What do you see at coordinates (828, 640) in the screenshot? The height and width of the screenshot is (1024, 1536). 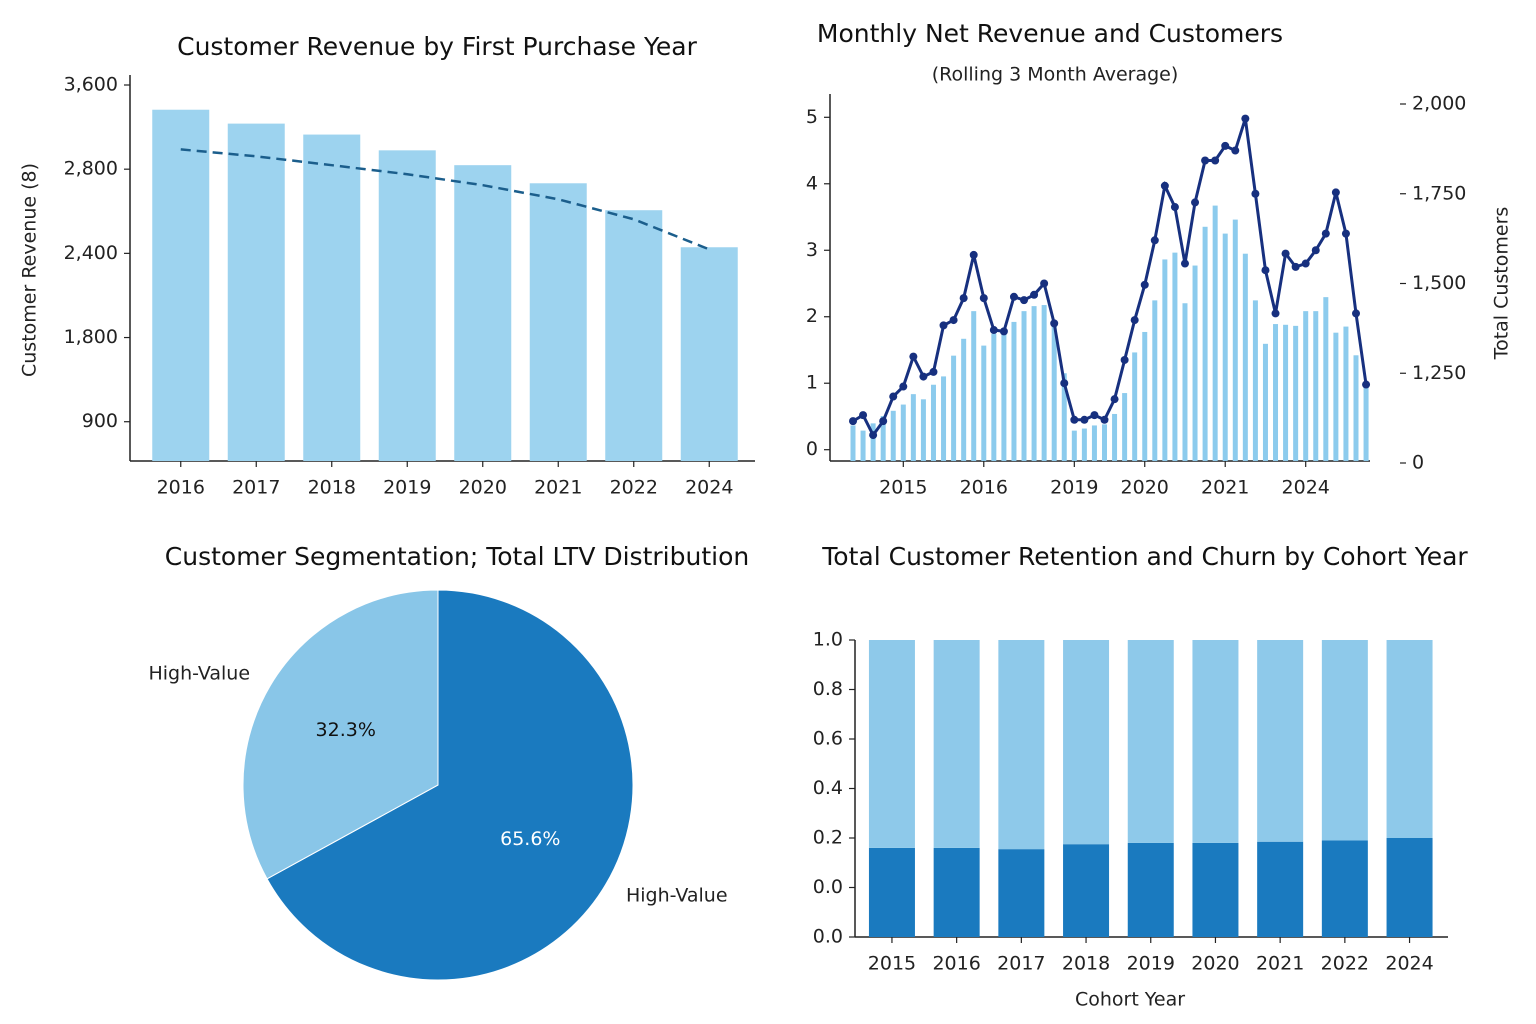 I see `y-tick-label: 1.0` at bounding box center [828, 640].